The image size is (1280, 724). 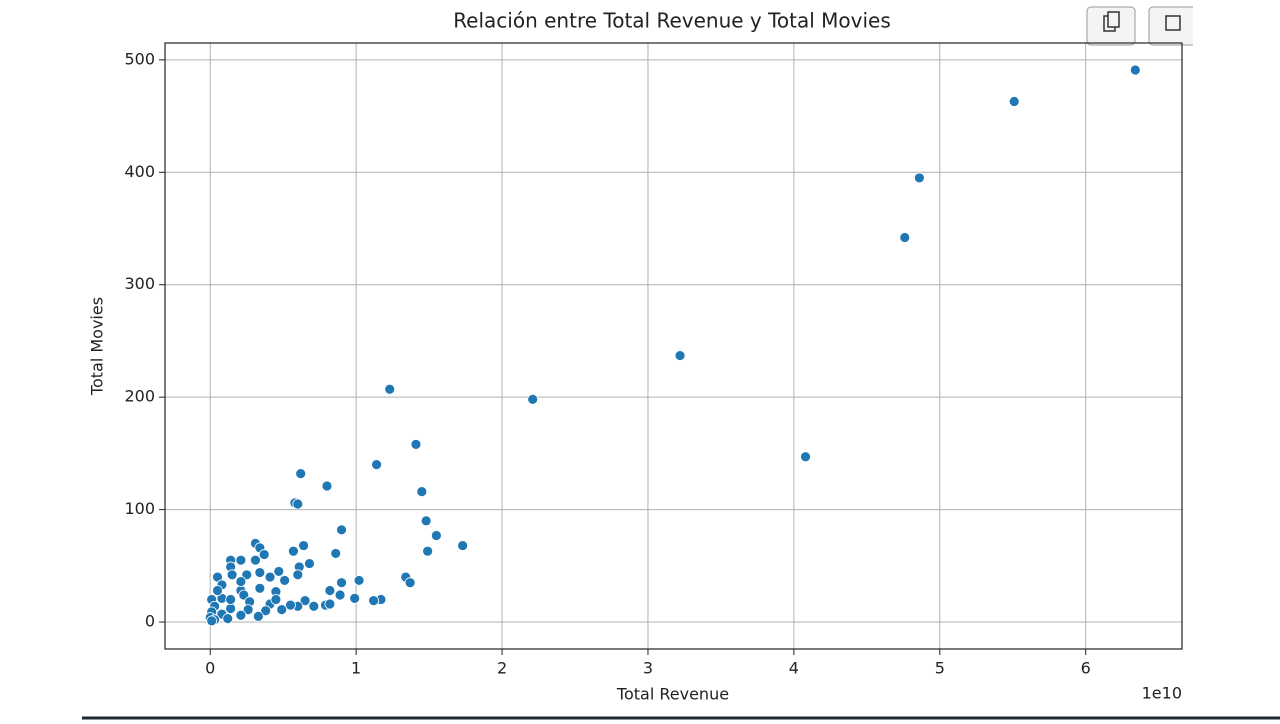 I want to click on x-tick-label: 0, so click(x=210, y=668).